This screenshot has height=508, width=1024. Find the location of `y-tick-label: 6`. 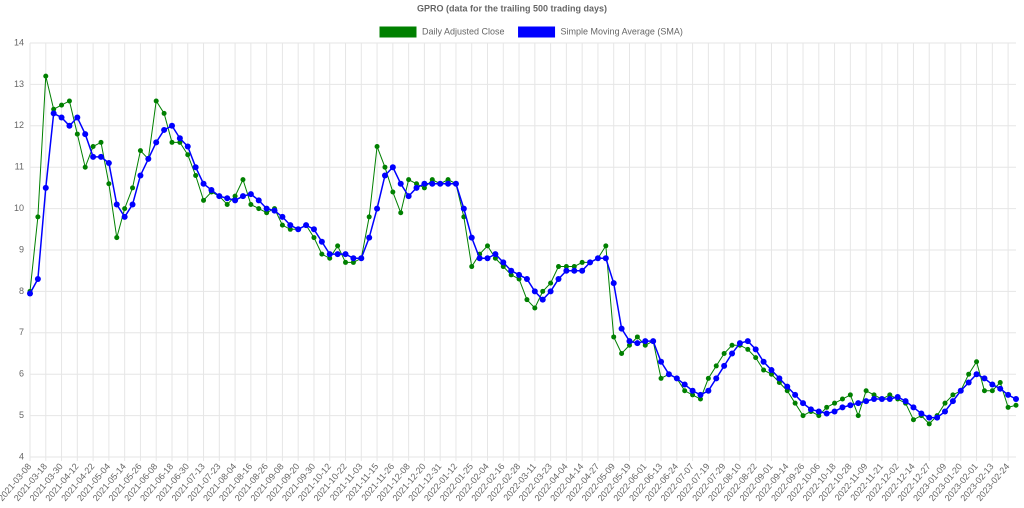

y-tick-label: 6 is located at coordinates (21, 374).